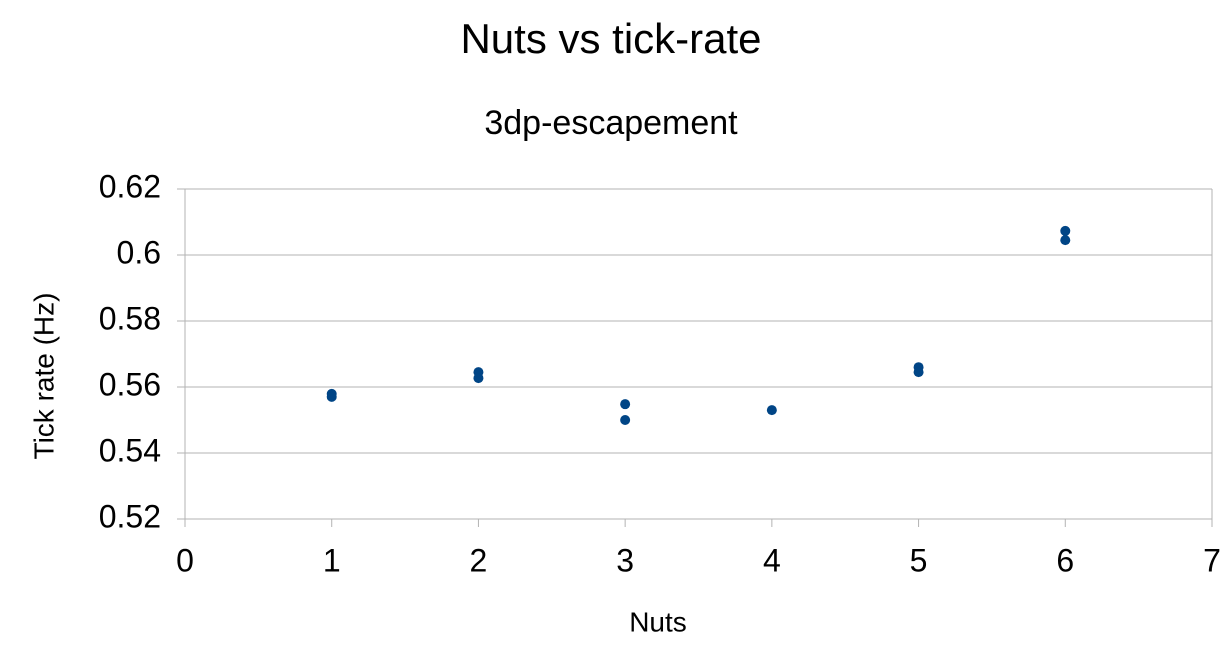 The width and height of the screenshot is (1231, 654). Describe the element at coordinates (611, 123) in the screenshot. I see `chart-subtitle: 3dp-escapement` at that location.